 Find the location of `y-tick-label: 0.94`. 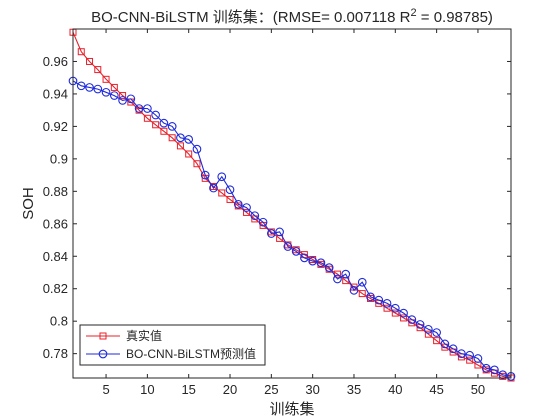

y-tick-label: 0.94 is located at coordinates (55, 93).